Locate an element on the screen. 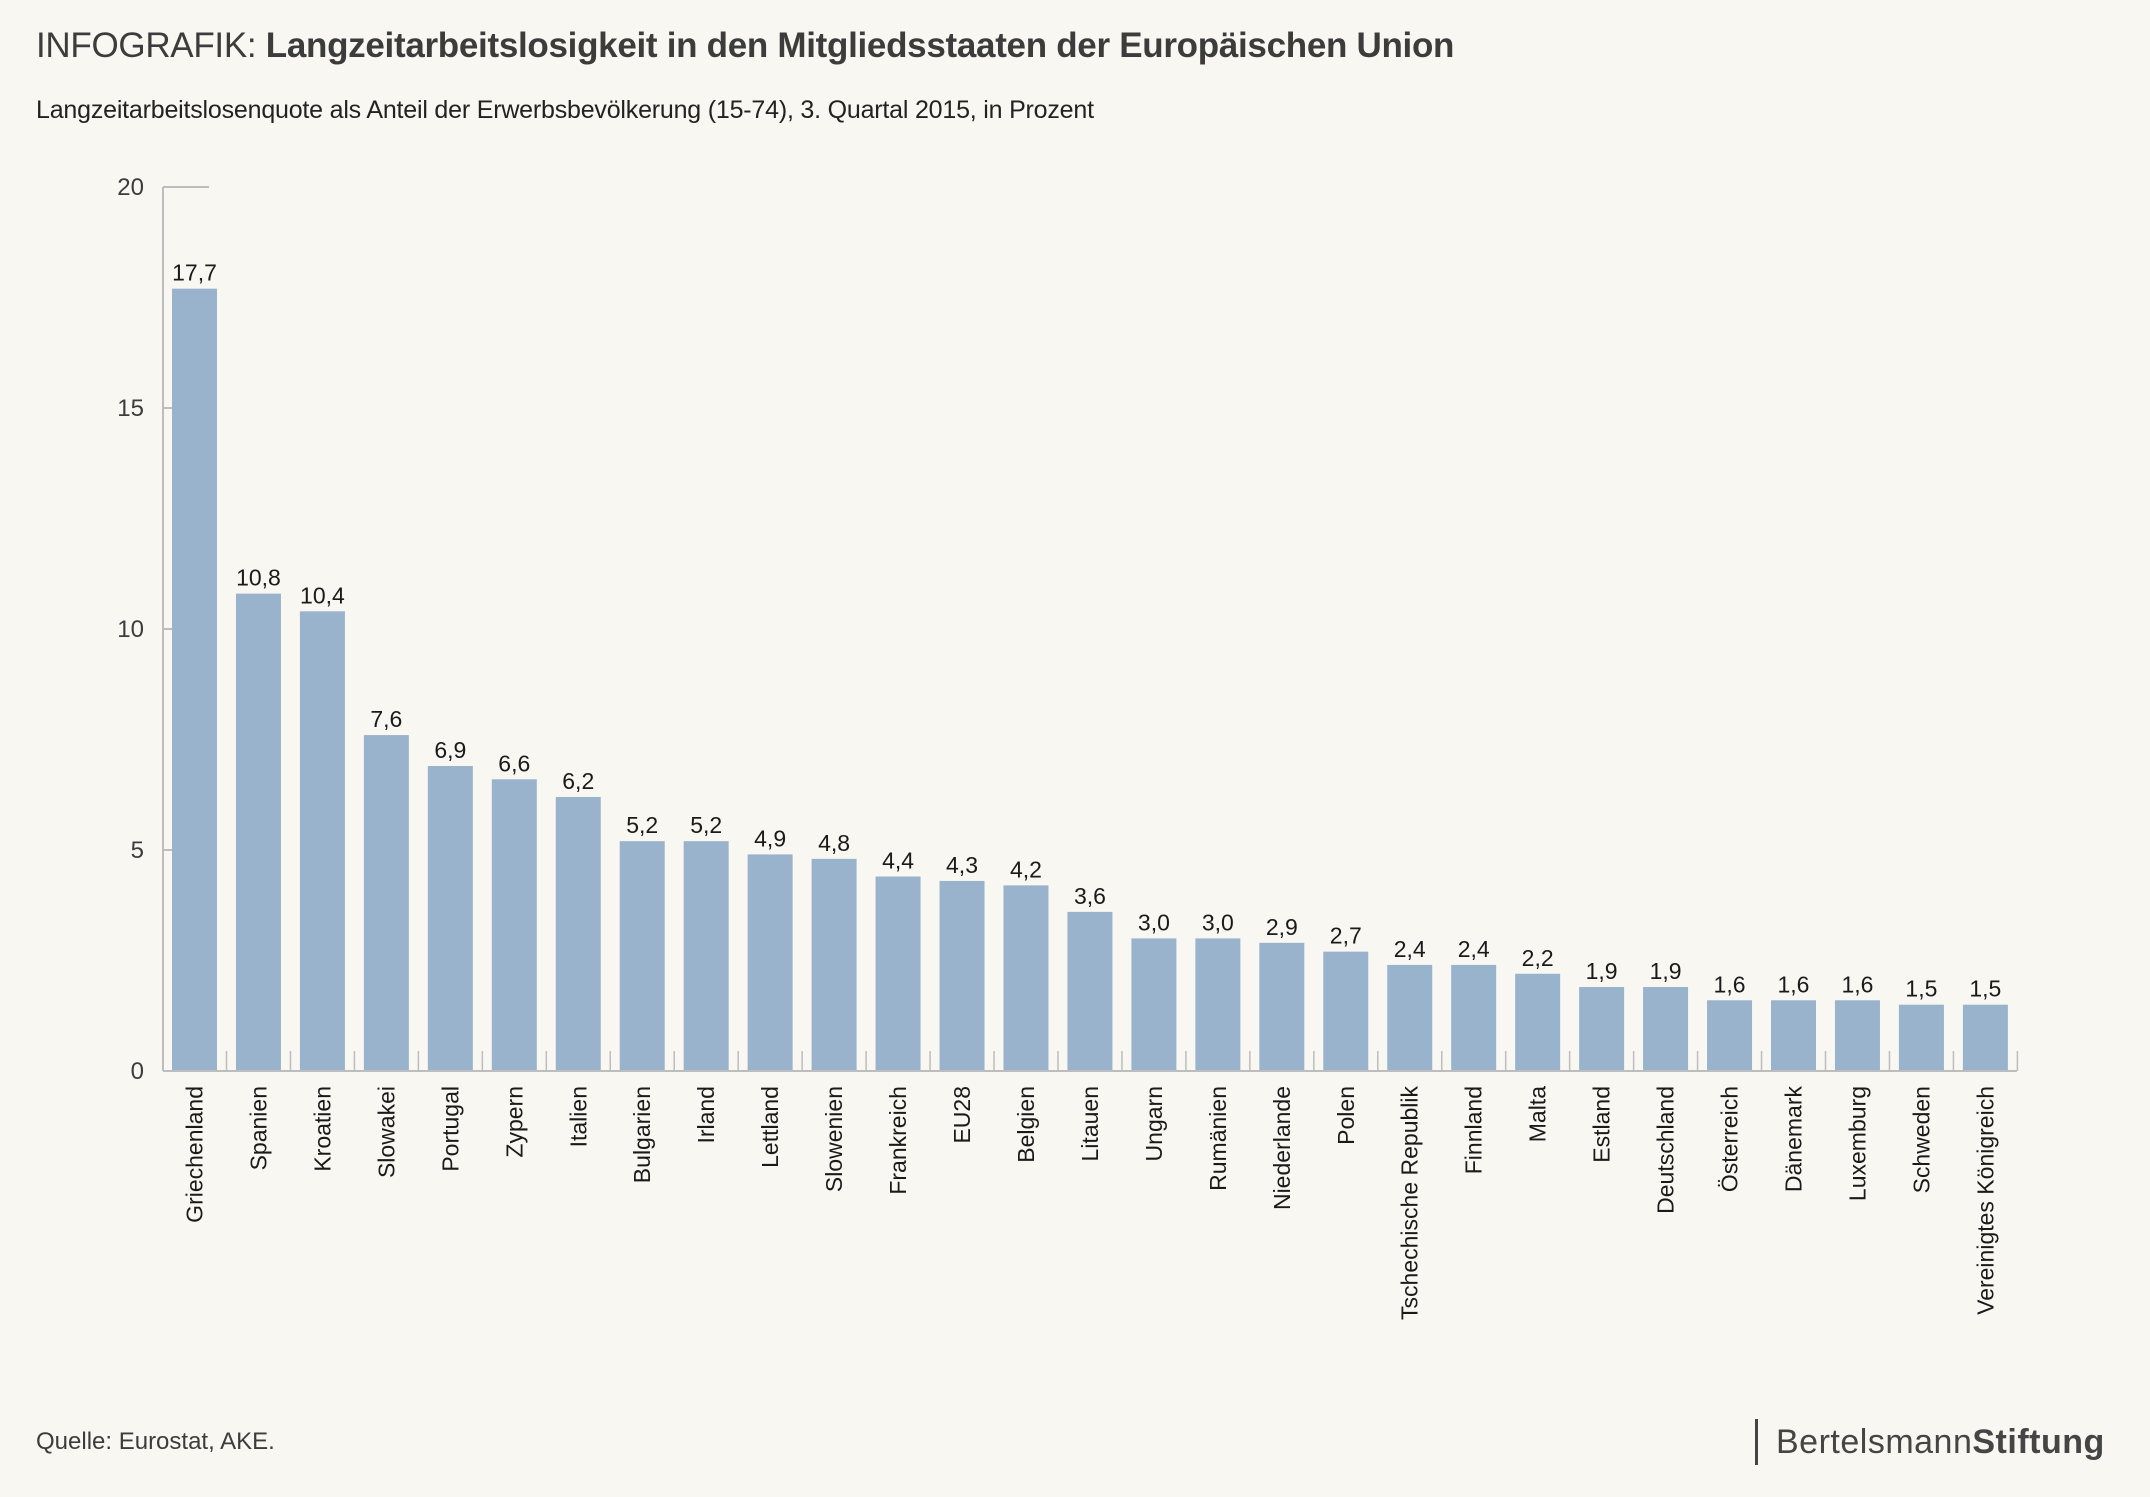  logo-divider is located at coordinates (1756, 1442).